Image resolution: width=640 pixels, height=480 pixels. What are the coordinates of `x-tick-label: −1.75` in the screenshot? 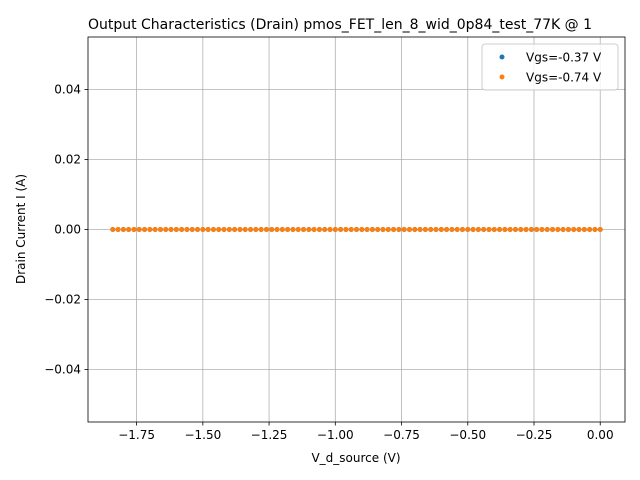 It's located at (136, 435).